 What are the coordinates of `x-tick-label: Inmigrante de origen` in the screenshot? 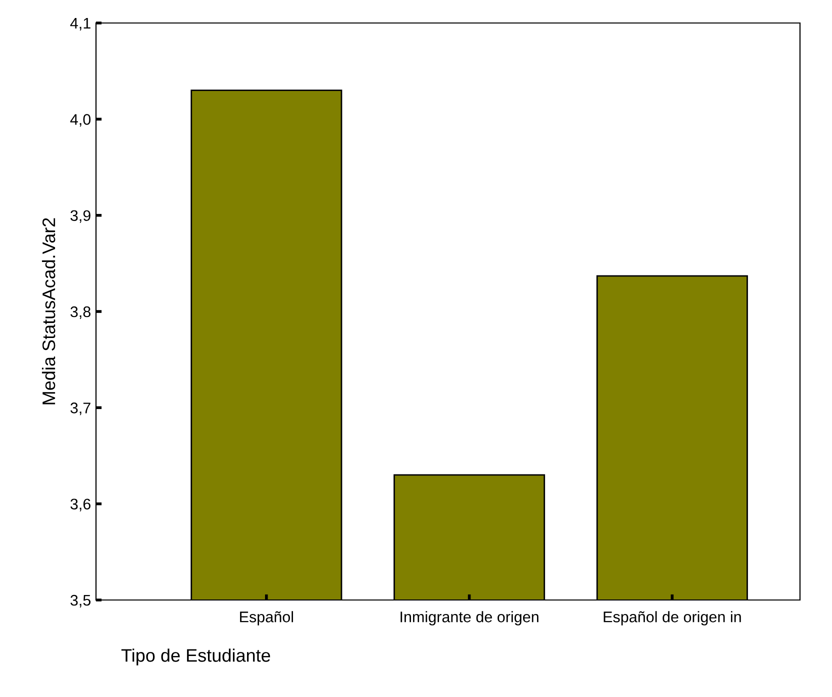 It's located at (469, 618).